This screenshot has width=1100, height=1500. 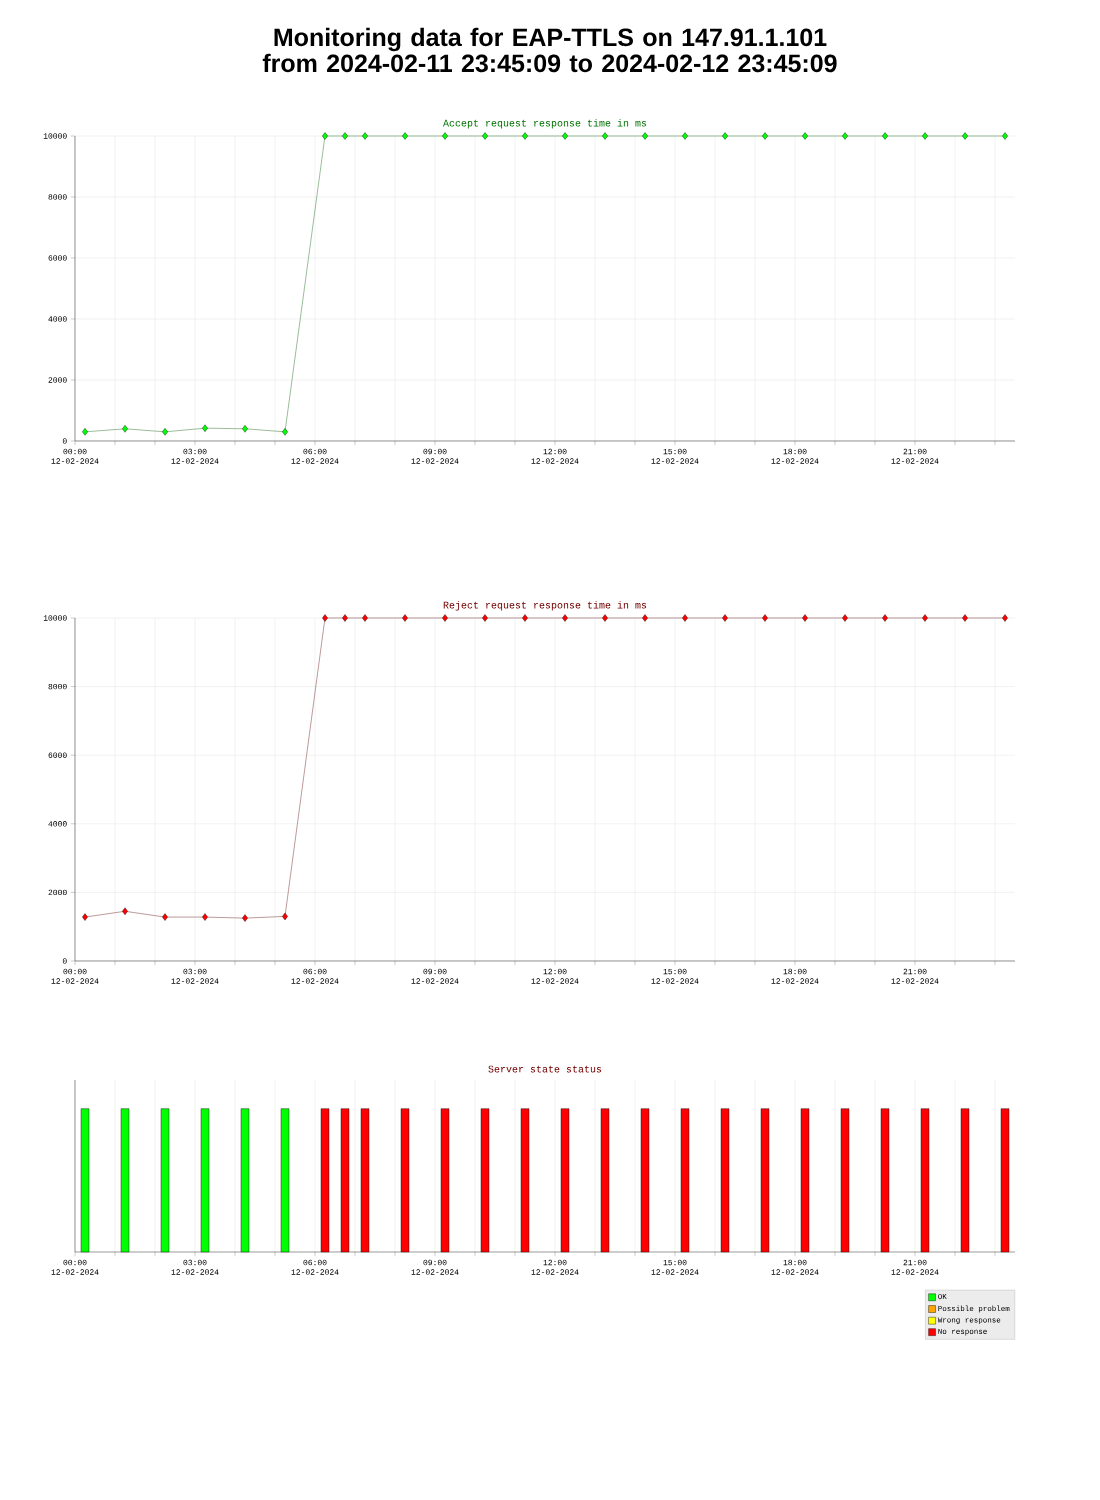 I want to click on chart-title: Server state status, so click(x=545, y=1069).